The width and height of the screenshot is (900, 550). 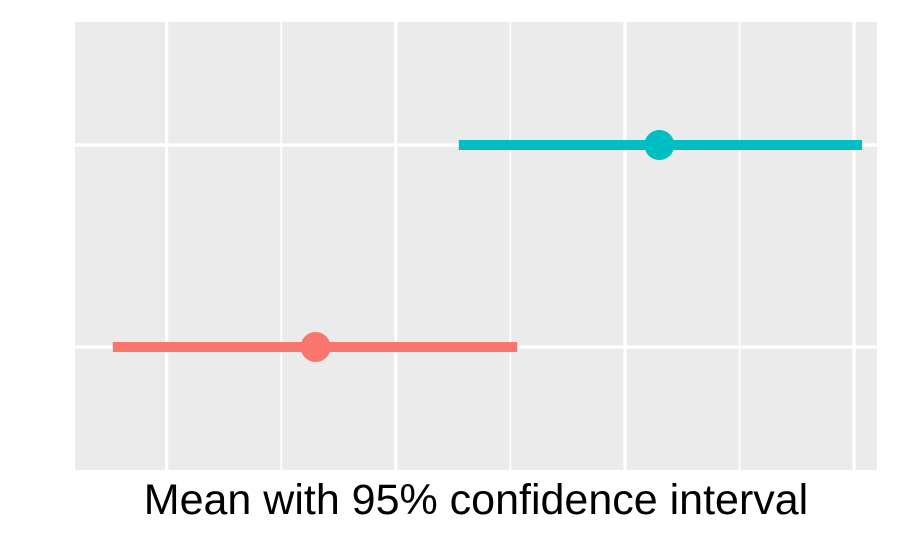 What do you see at coordinates (476, 500) in the screenshot?
I see `x-axis-label: Mean with 95% confidence interval` at bounding box center [476, 500].